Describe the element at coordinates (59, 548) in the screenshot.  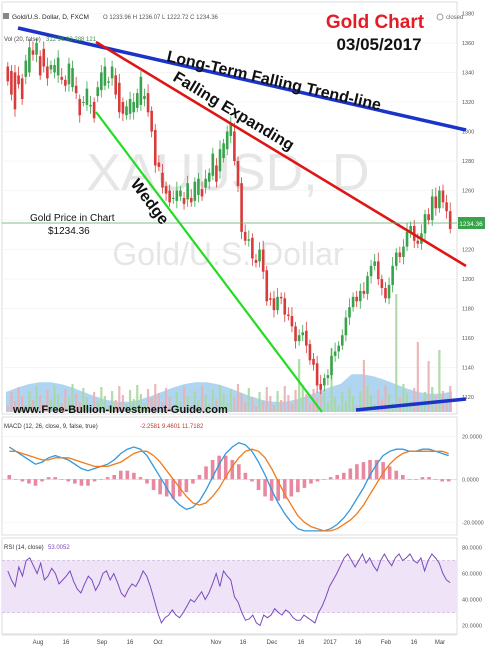
I see `rsi-value: 53.0052` at that location.